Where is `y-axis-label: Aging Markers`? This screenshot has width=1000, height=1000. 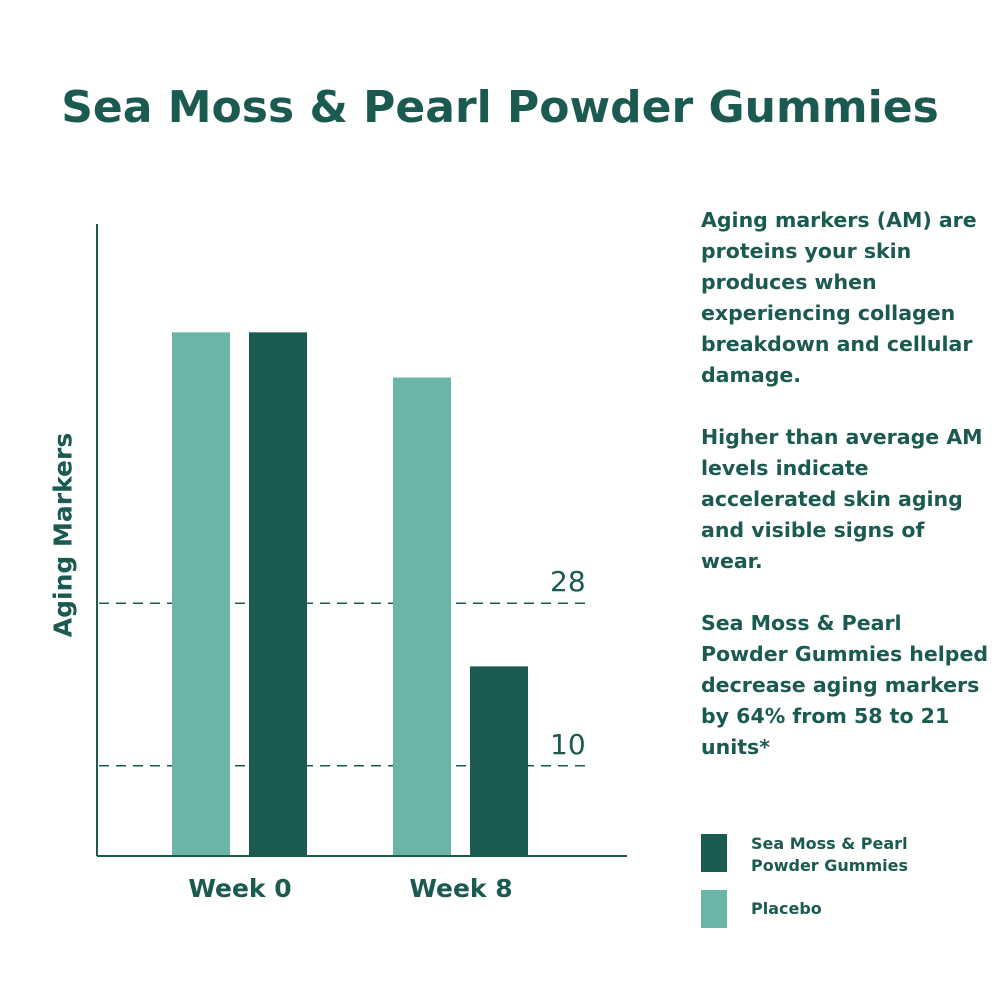 y-axis-label: Aging Markers is located at coordinates (63, 535).